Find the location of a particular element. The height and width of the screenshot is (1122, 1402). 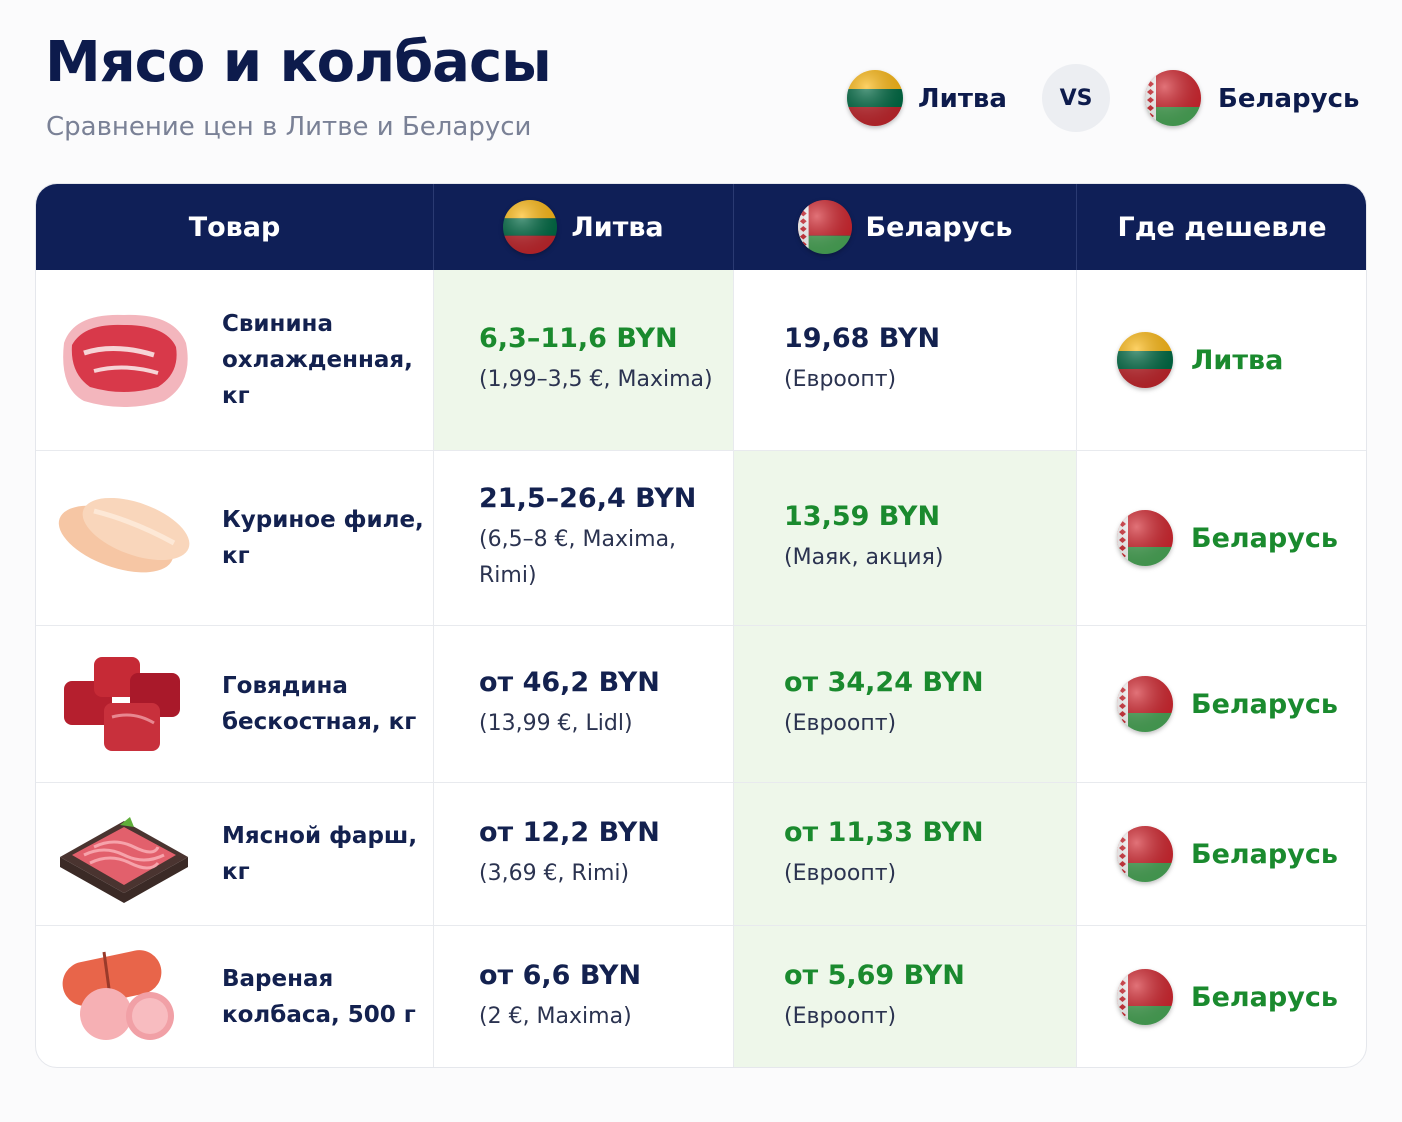

vs-badge: VS is located at coordinates (1076, 98).